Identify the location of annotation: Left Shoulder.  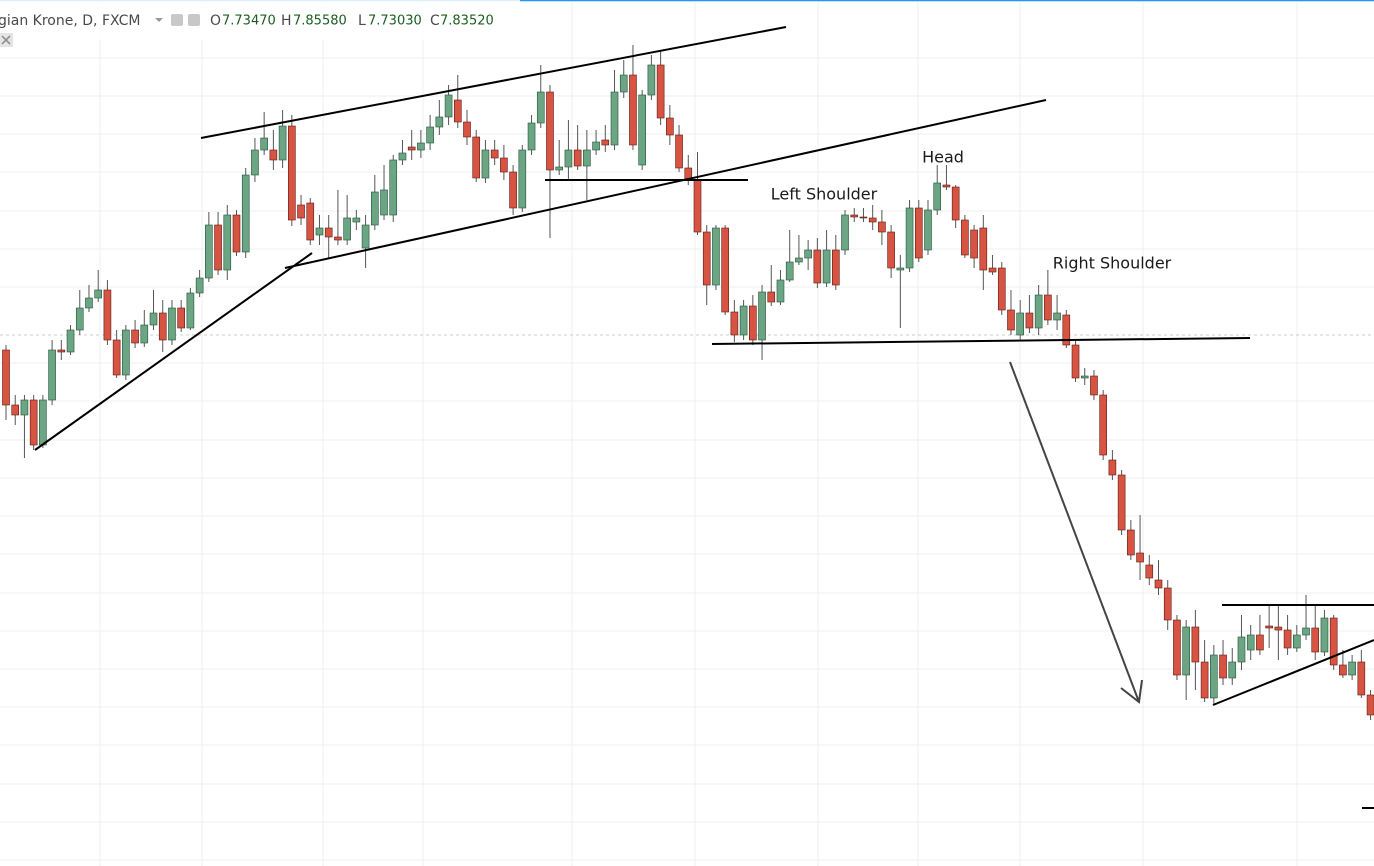
(824, 194).